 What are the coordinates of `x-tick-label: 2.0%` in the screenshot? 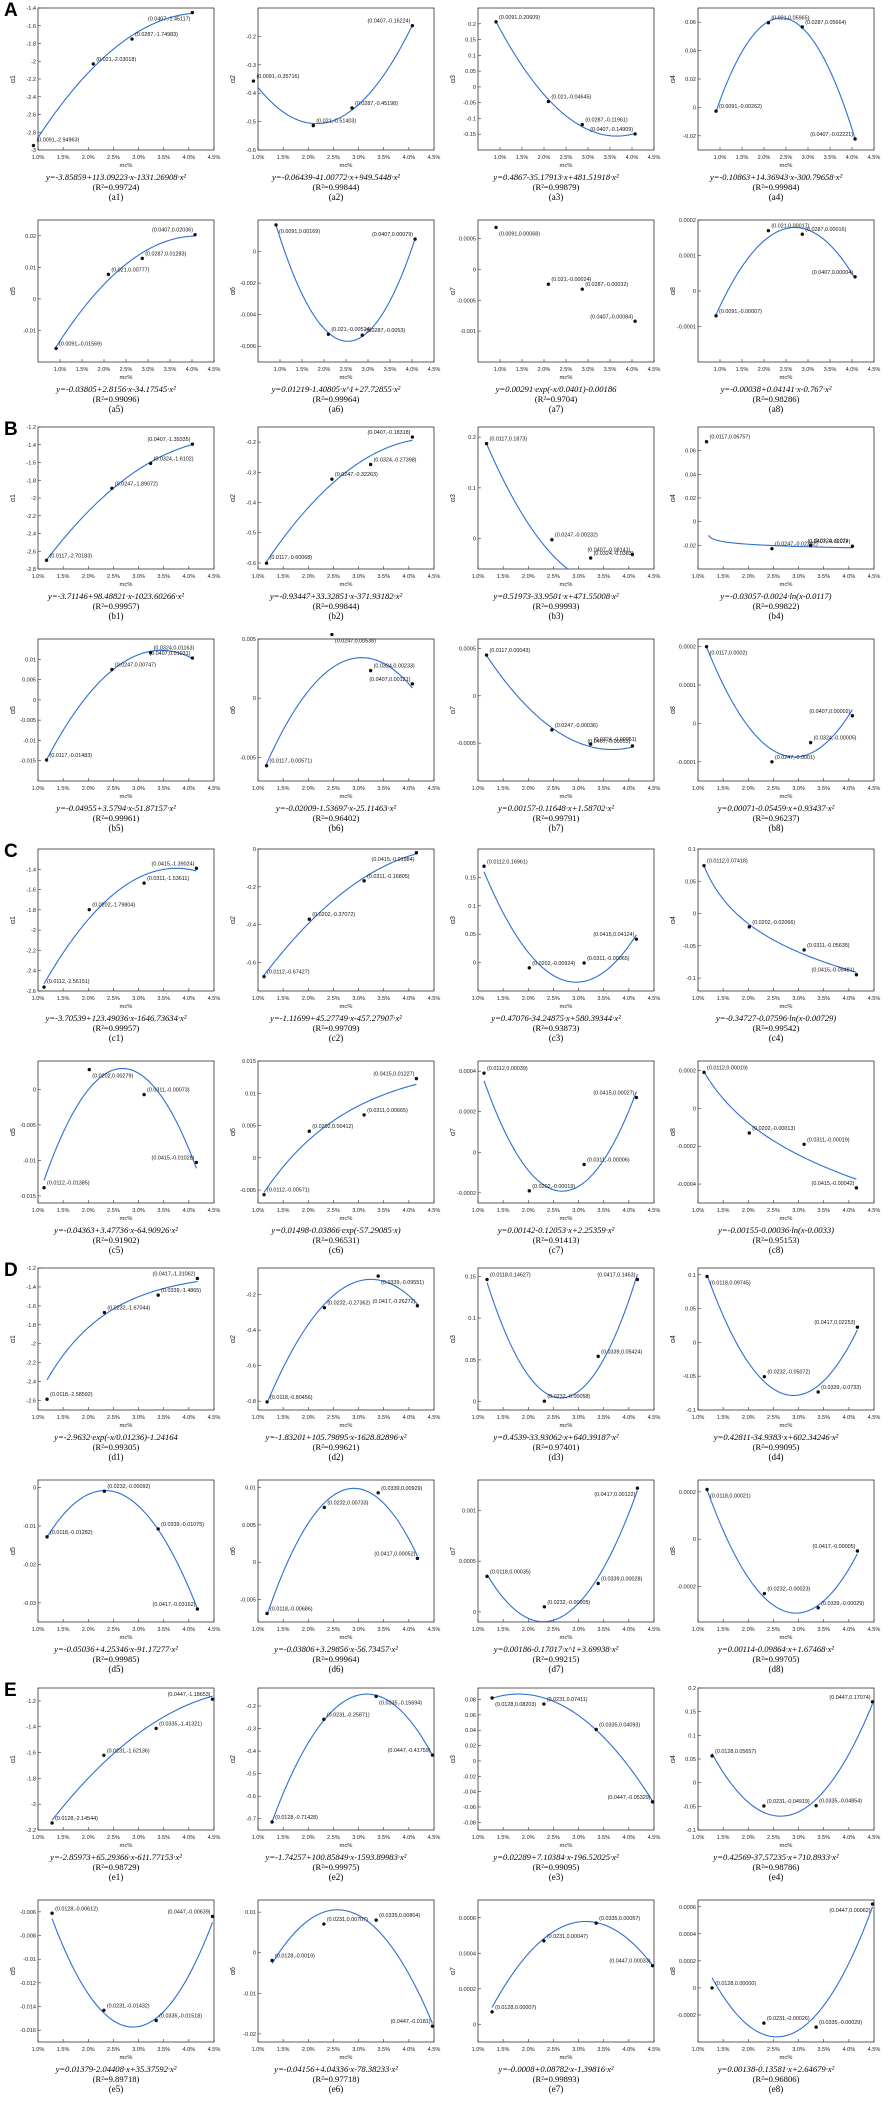 It's located at (748, 2050).